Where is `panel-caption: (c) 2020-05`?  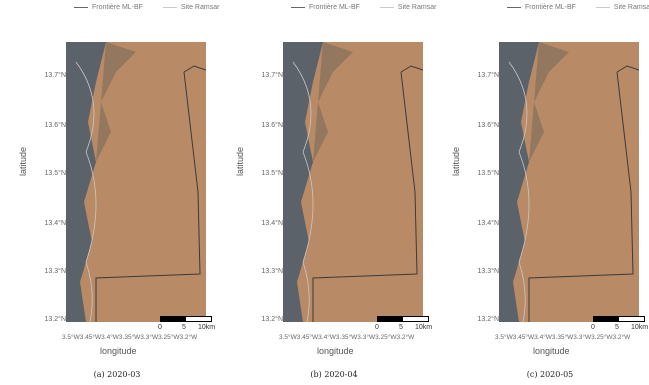
panel-caption: (c) 2020-05 is located at coordinates (550, 374).